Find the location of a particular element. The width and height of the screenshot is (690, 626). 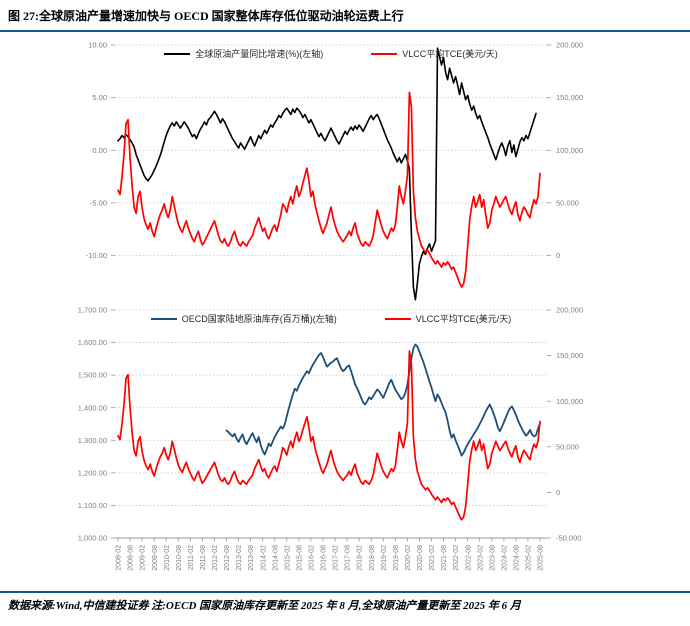

x-axis-tick-label: 2017-02 is located at coordinates (336, 558).